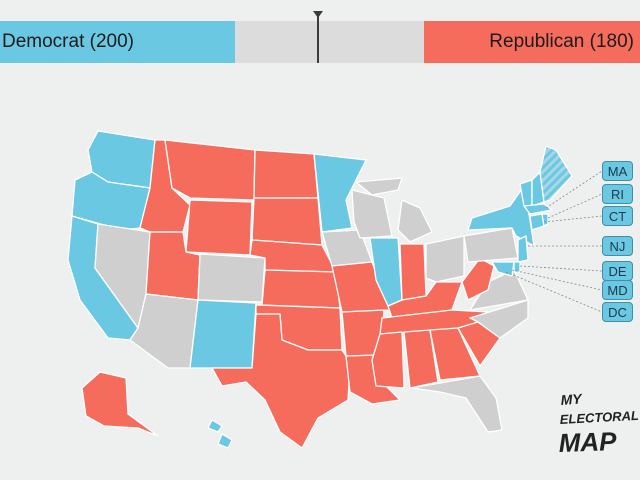  What do you see at coordinates (231, 278) in the screenshot?
I see `state-co` at bounding box center [231, 278].